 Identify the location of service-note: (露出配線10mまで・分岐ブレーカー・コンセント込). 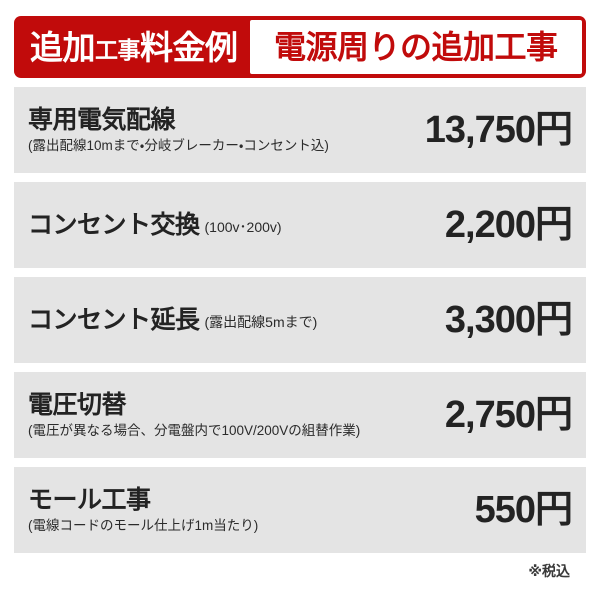
(178, 145).